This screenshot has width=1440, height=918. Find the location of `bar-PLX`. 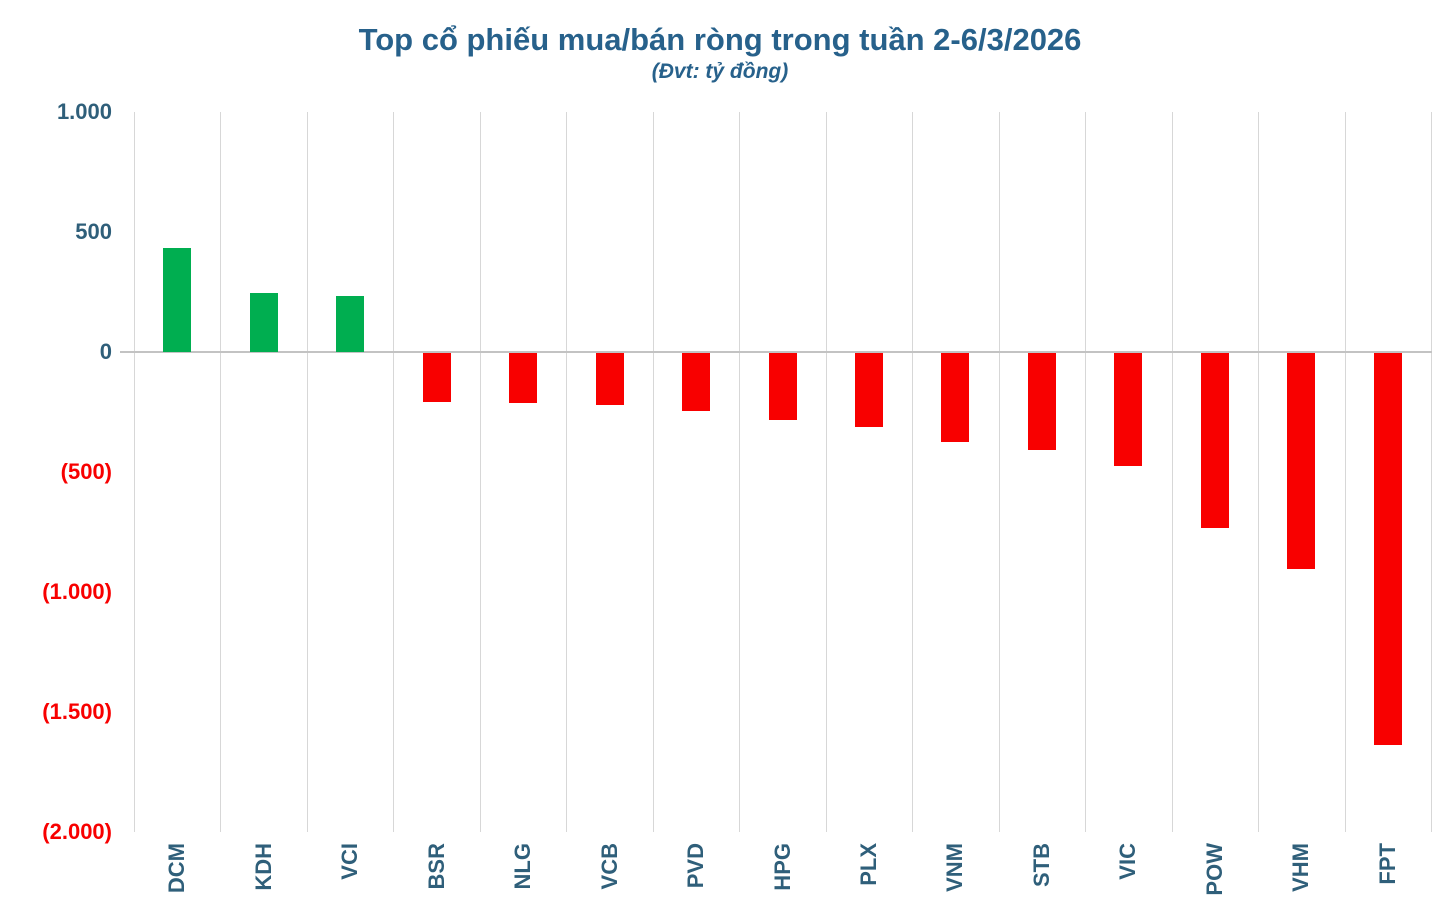

bar-PLX is located at coordinates (869, 390).